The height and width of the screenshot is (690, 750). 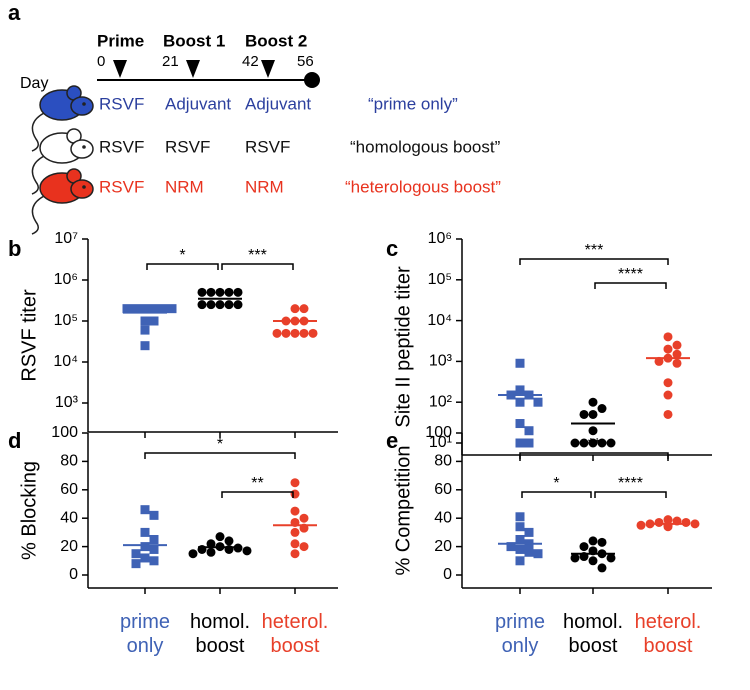 I want to click on y-tick-label: 60, so click(x=443, y=489).